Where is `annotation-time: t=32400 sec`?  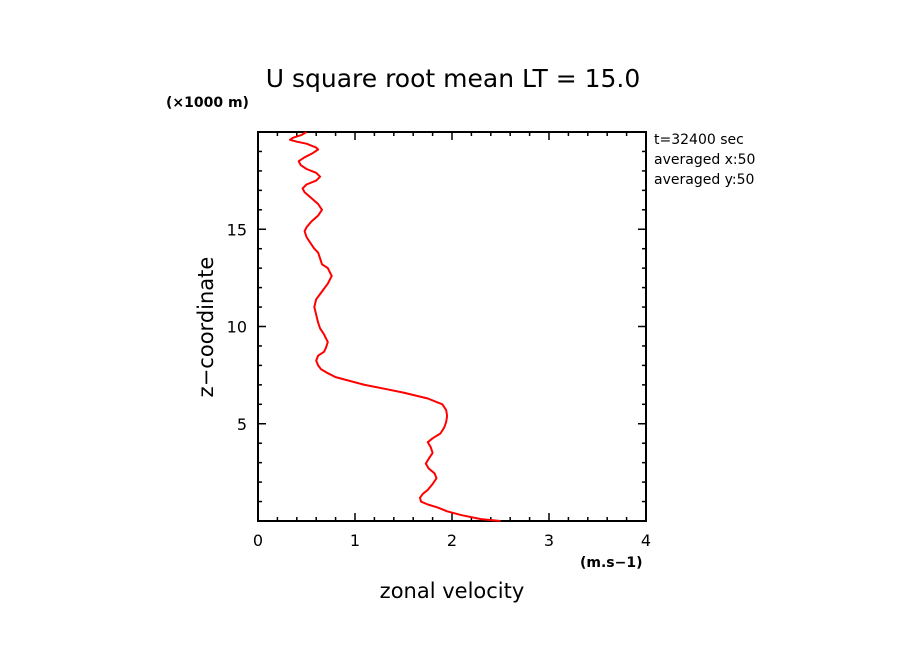
annotation-time: t=32400 sec is located at coordinates (699, 140).